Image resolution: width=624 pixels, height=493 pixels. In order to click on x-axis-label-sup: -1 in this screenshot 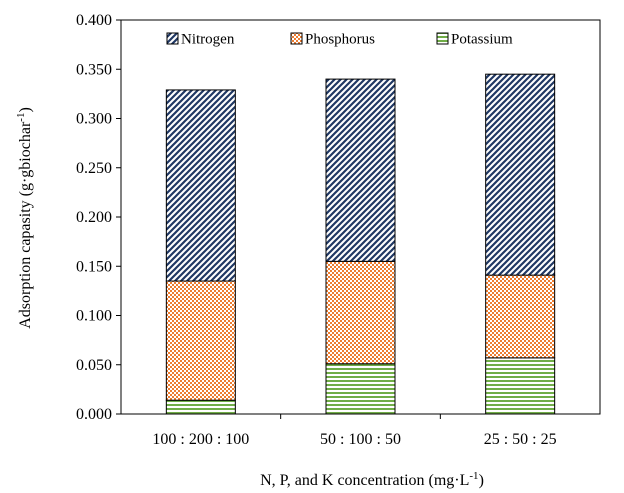, I will do `click(473, 476)`.